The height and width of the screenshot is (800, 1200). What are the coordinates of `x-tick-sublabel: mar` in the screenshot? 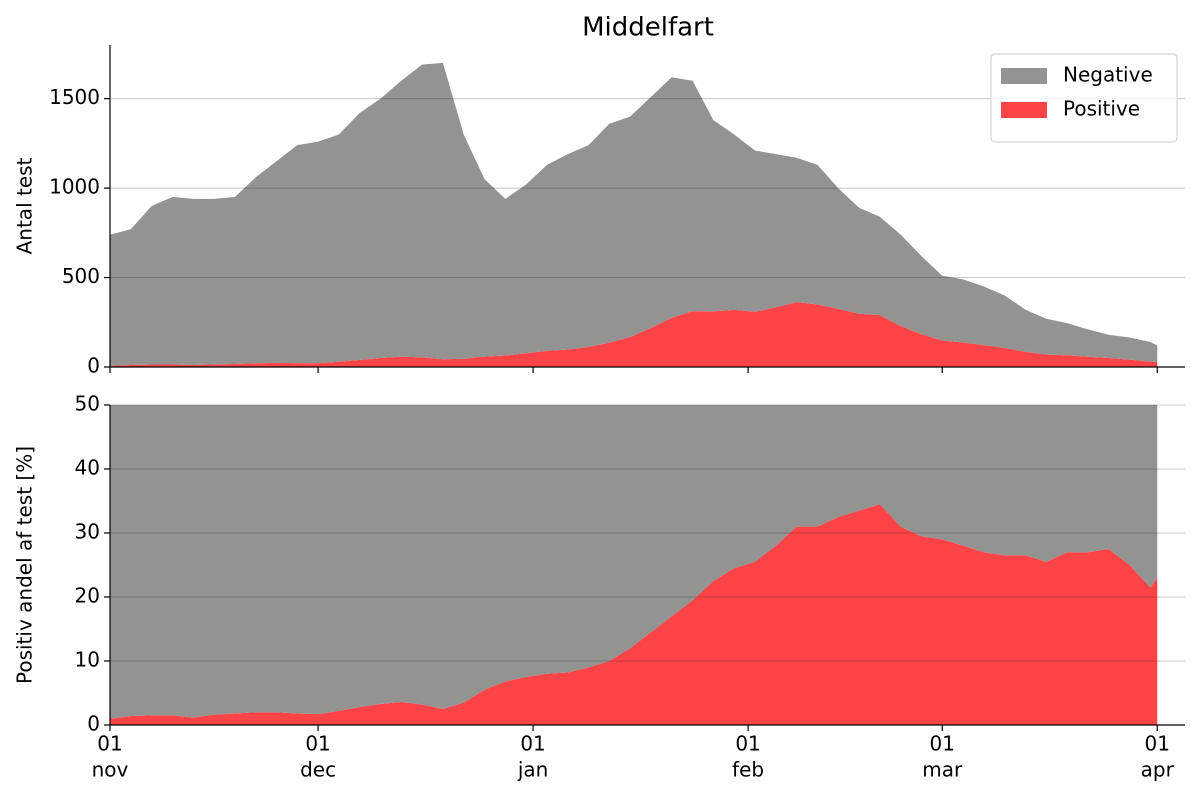 It's located at (942, 770).